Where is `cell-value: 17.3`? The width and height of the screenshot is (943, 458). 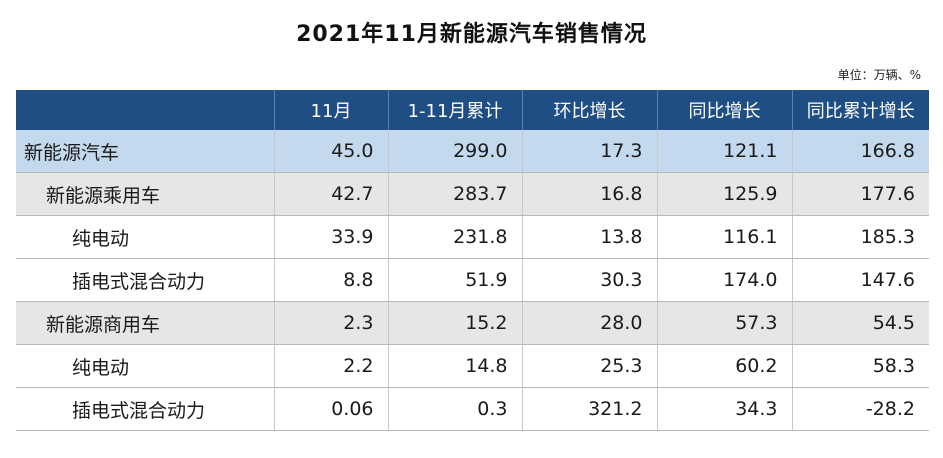
cell-value: 17.3 is located at coordinates (589, 151).